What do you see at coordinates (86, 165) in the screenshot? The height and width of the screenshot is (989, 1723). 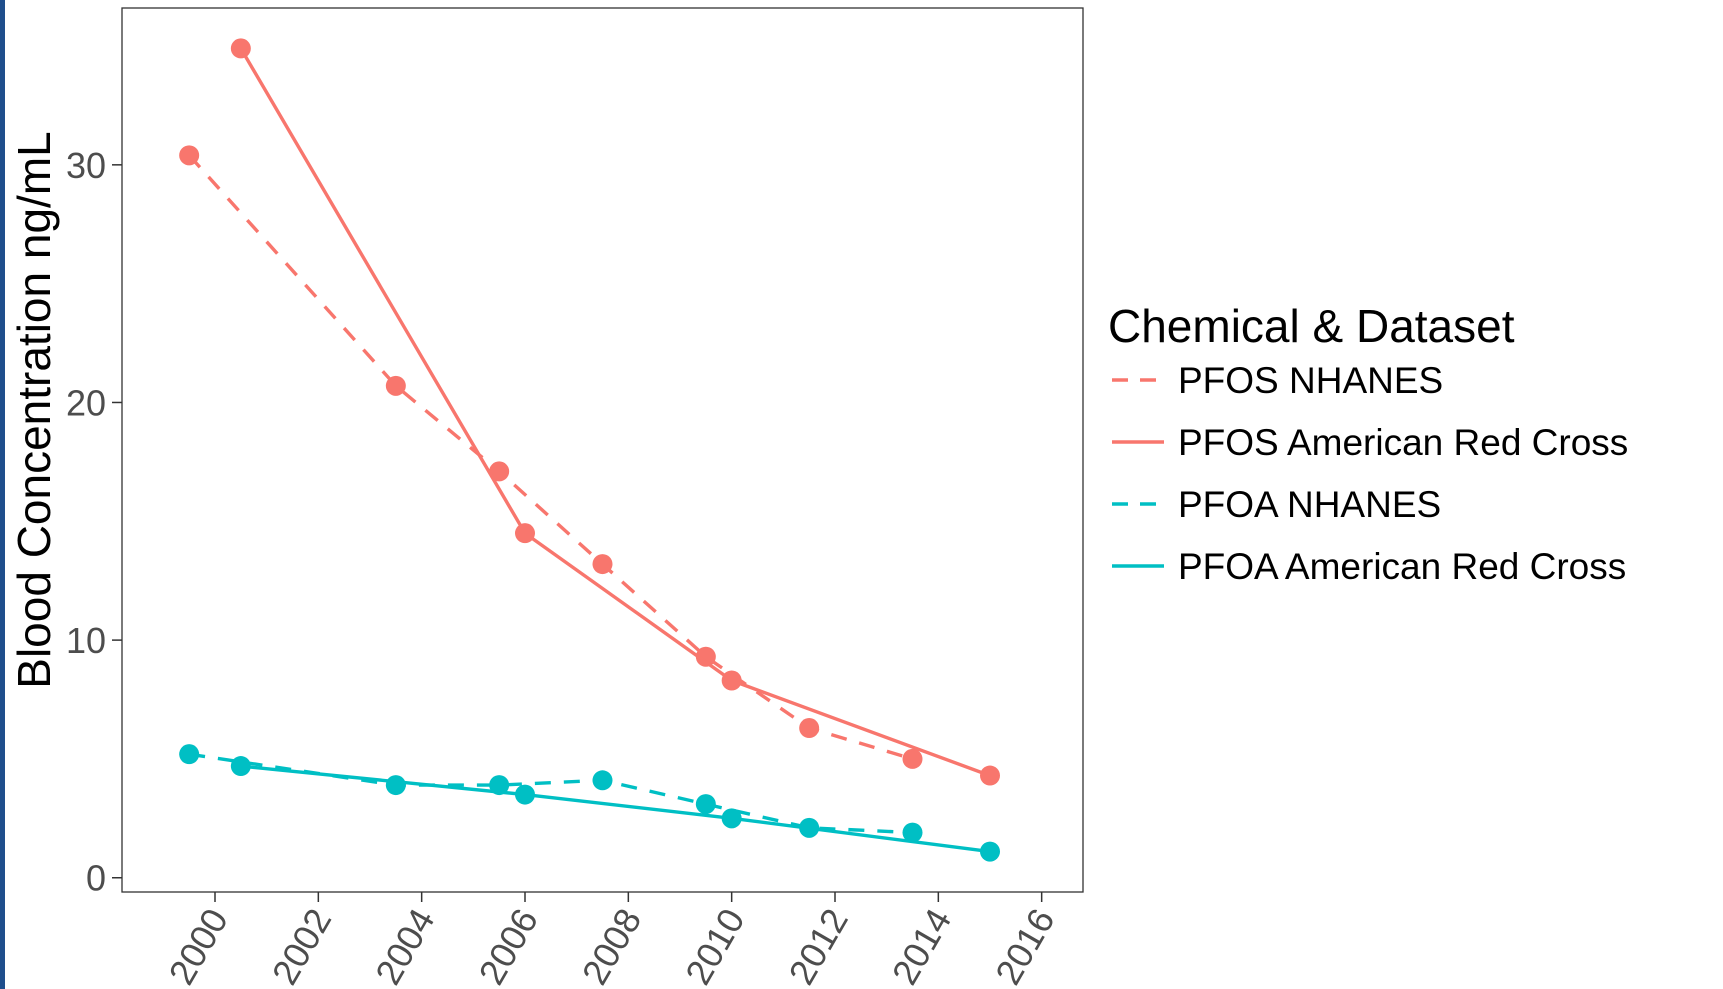 I see `y-tick-label: 30` at bounding box center [86, 165].